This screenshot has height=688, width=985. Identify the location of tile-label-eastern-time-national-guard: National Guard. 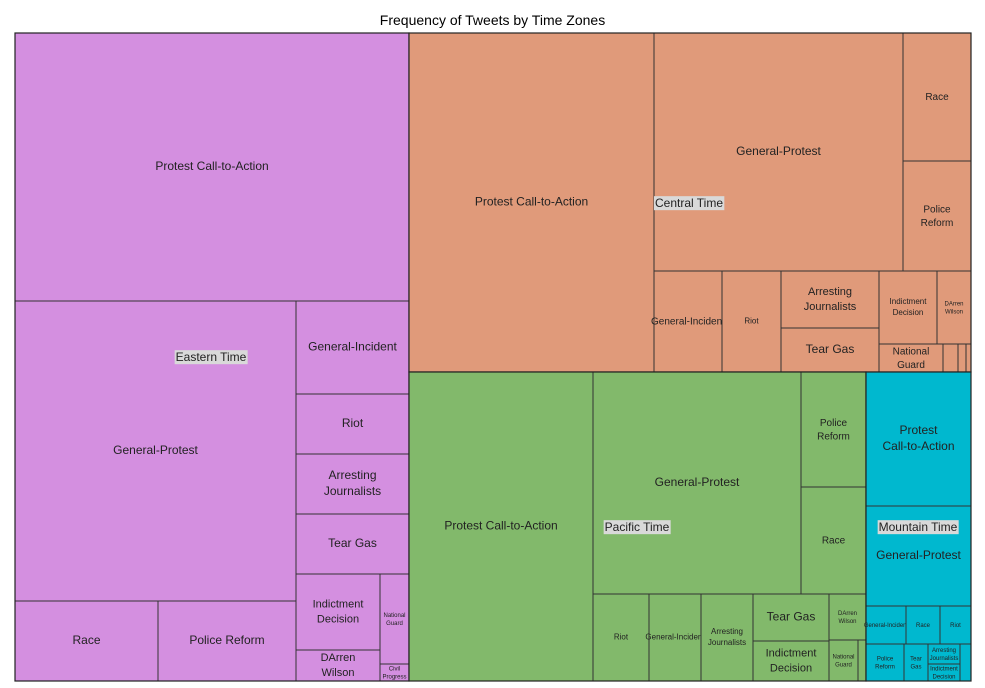
(394, 620).